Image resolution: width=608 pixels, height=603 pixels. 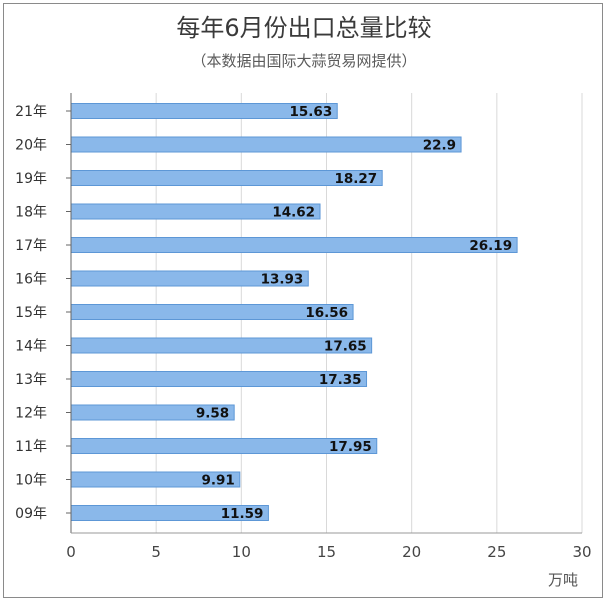 I want to click on y-tick-label: 18年, so click(x=31, y=213).